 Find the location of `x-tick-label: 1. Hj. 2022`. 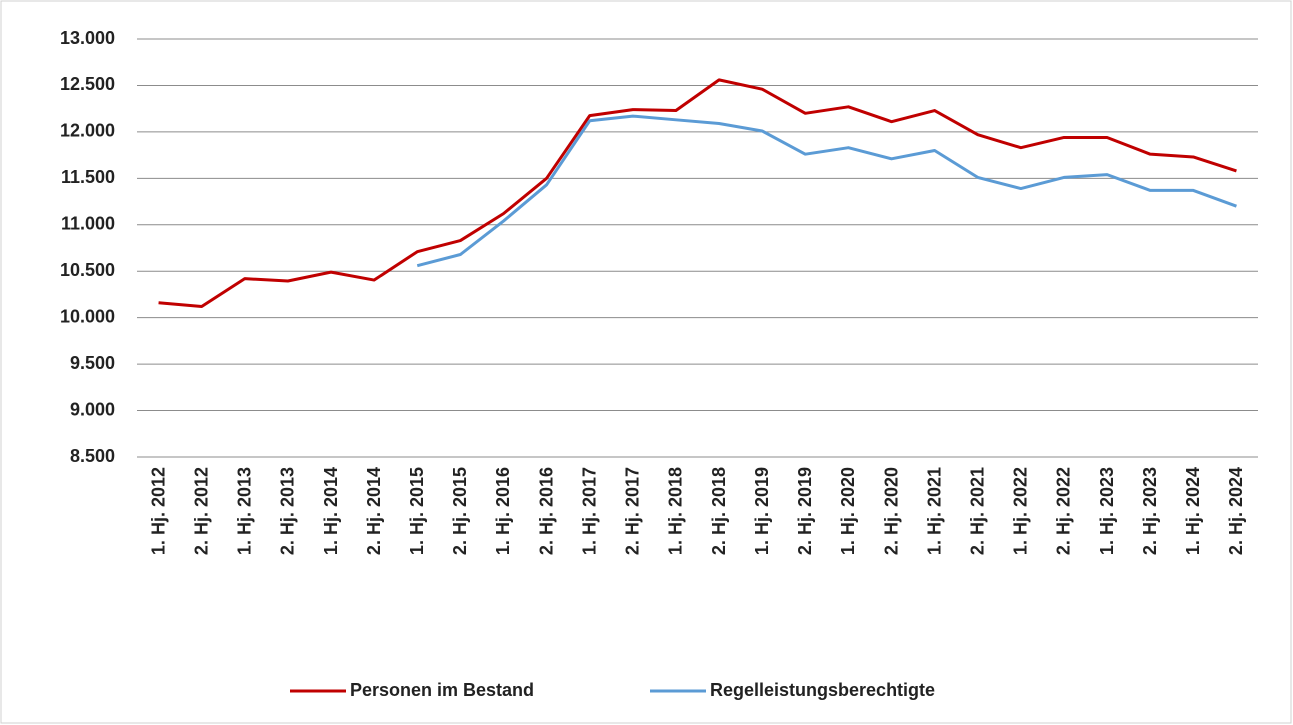

x-tick-label: 1. Hj. 2022 is located at coordinates (1021, 511).